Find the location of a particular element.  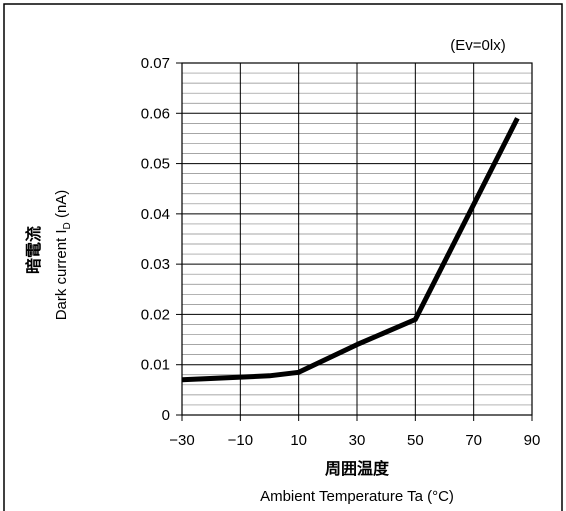

y-tick-label: 0.06 is located at coordinates (155, 113).